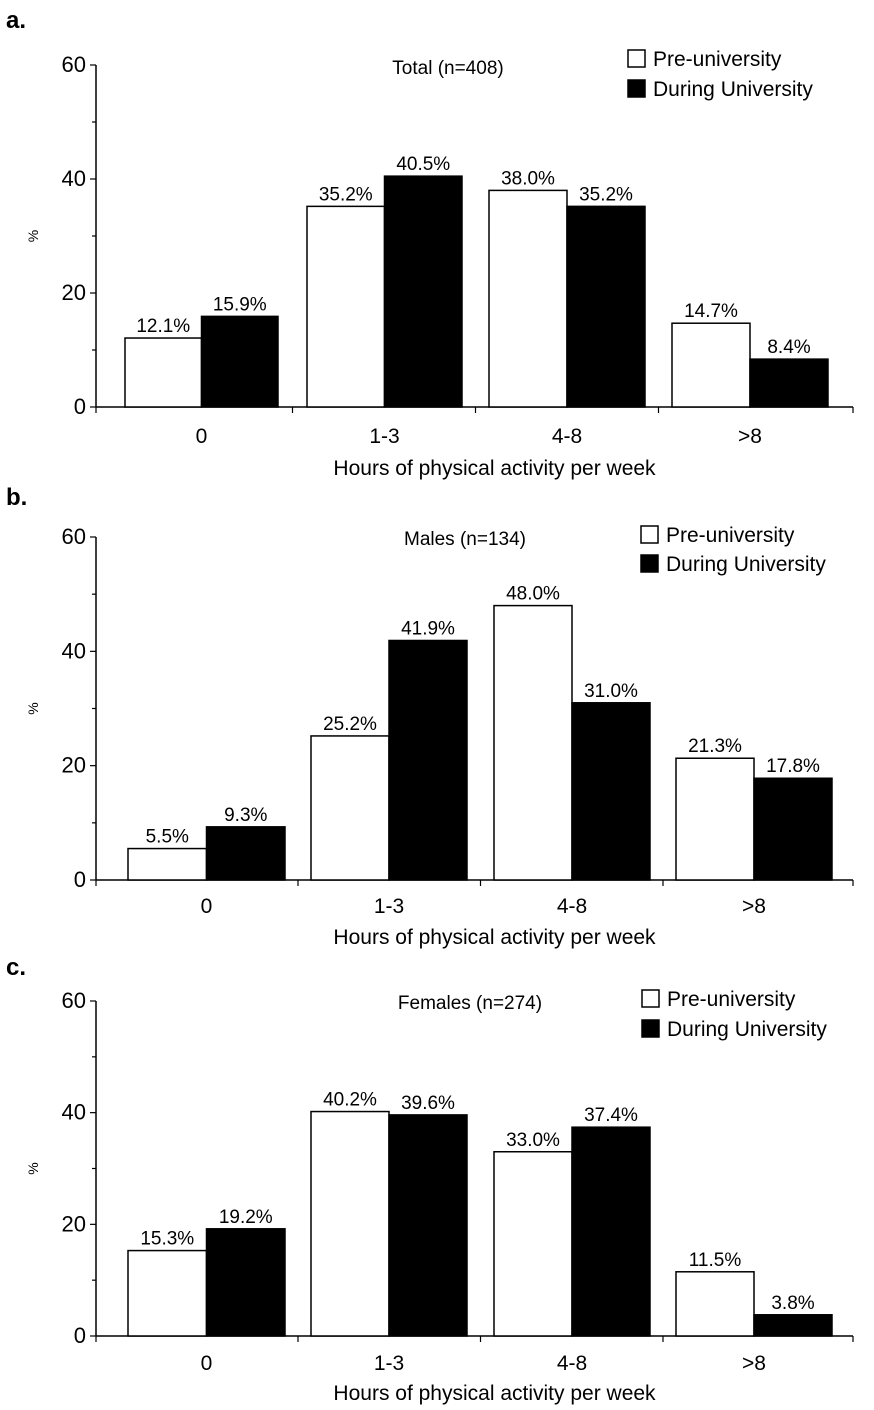  Describe the element at coordinates (16, 497) in the screenshot. I see `panel-letter: b.` at that location.